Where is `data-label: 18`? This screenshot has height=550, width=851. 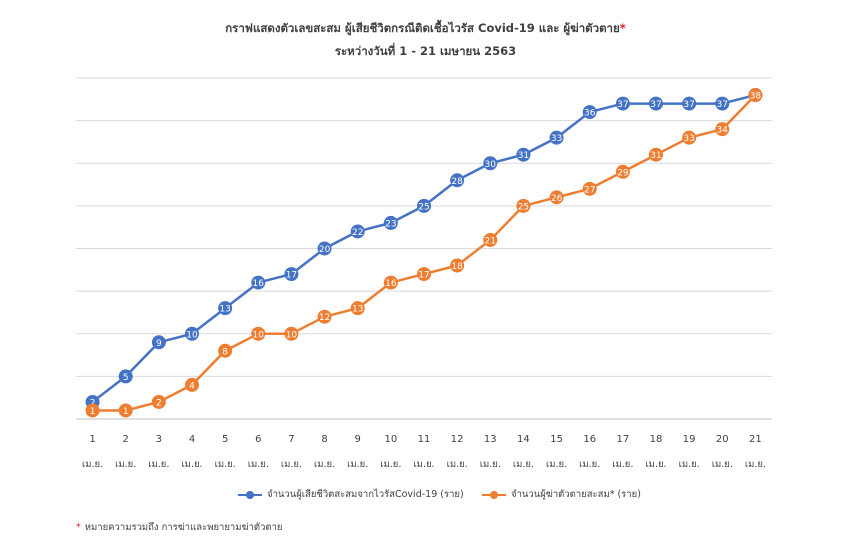
data-label: 18 is located at coordinates (457, 267).